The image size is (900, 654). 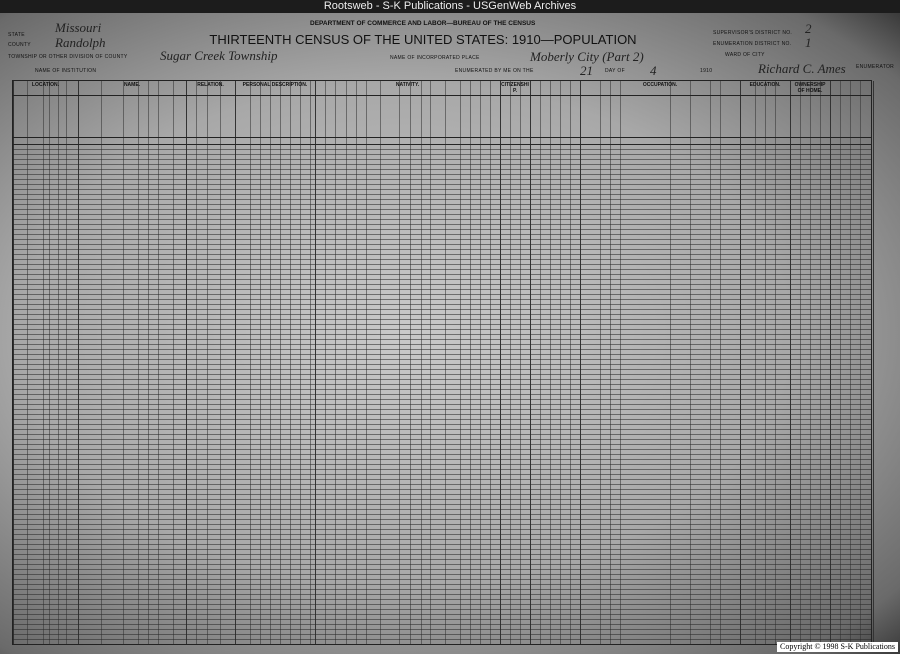 What do you see at coordinates (132, 85) in the screenshot?
I see `section-header: NAME.` at bounding box center [132, 85].